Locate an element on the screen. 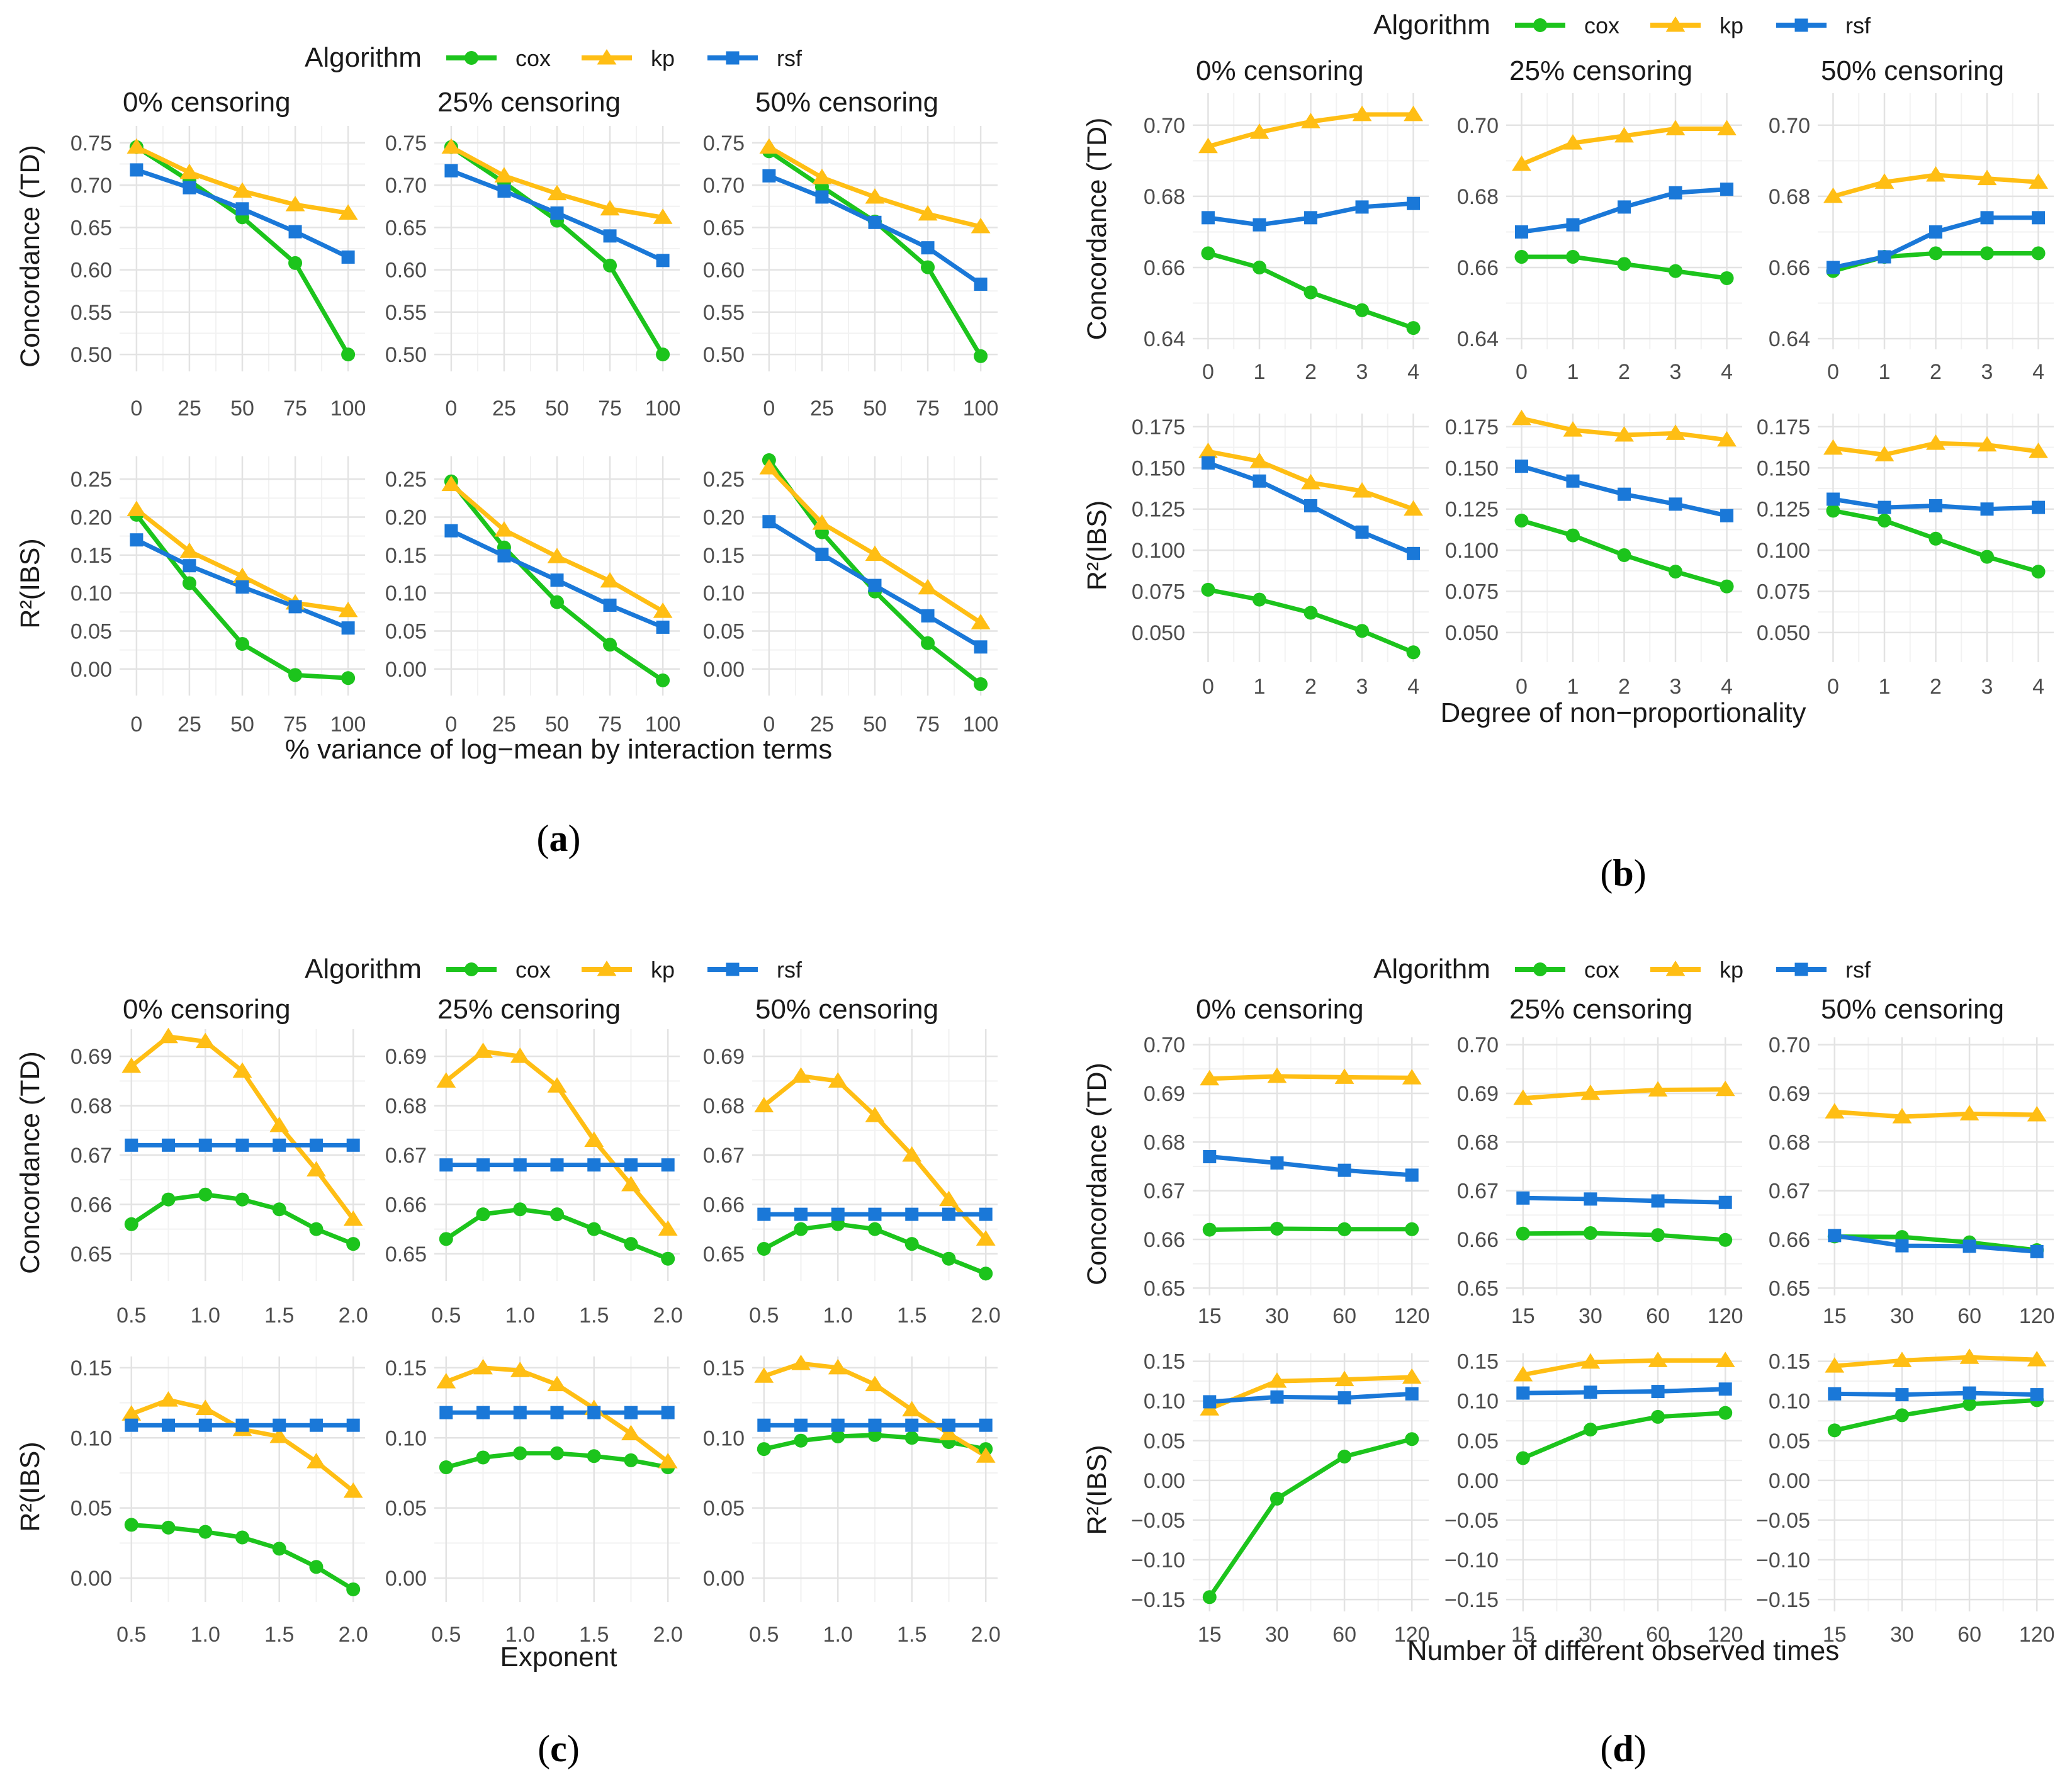  x-tick-label: 4 is located at coordinates (1413, 687).